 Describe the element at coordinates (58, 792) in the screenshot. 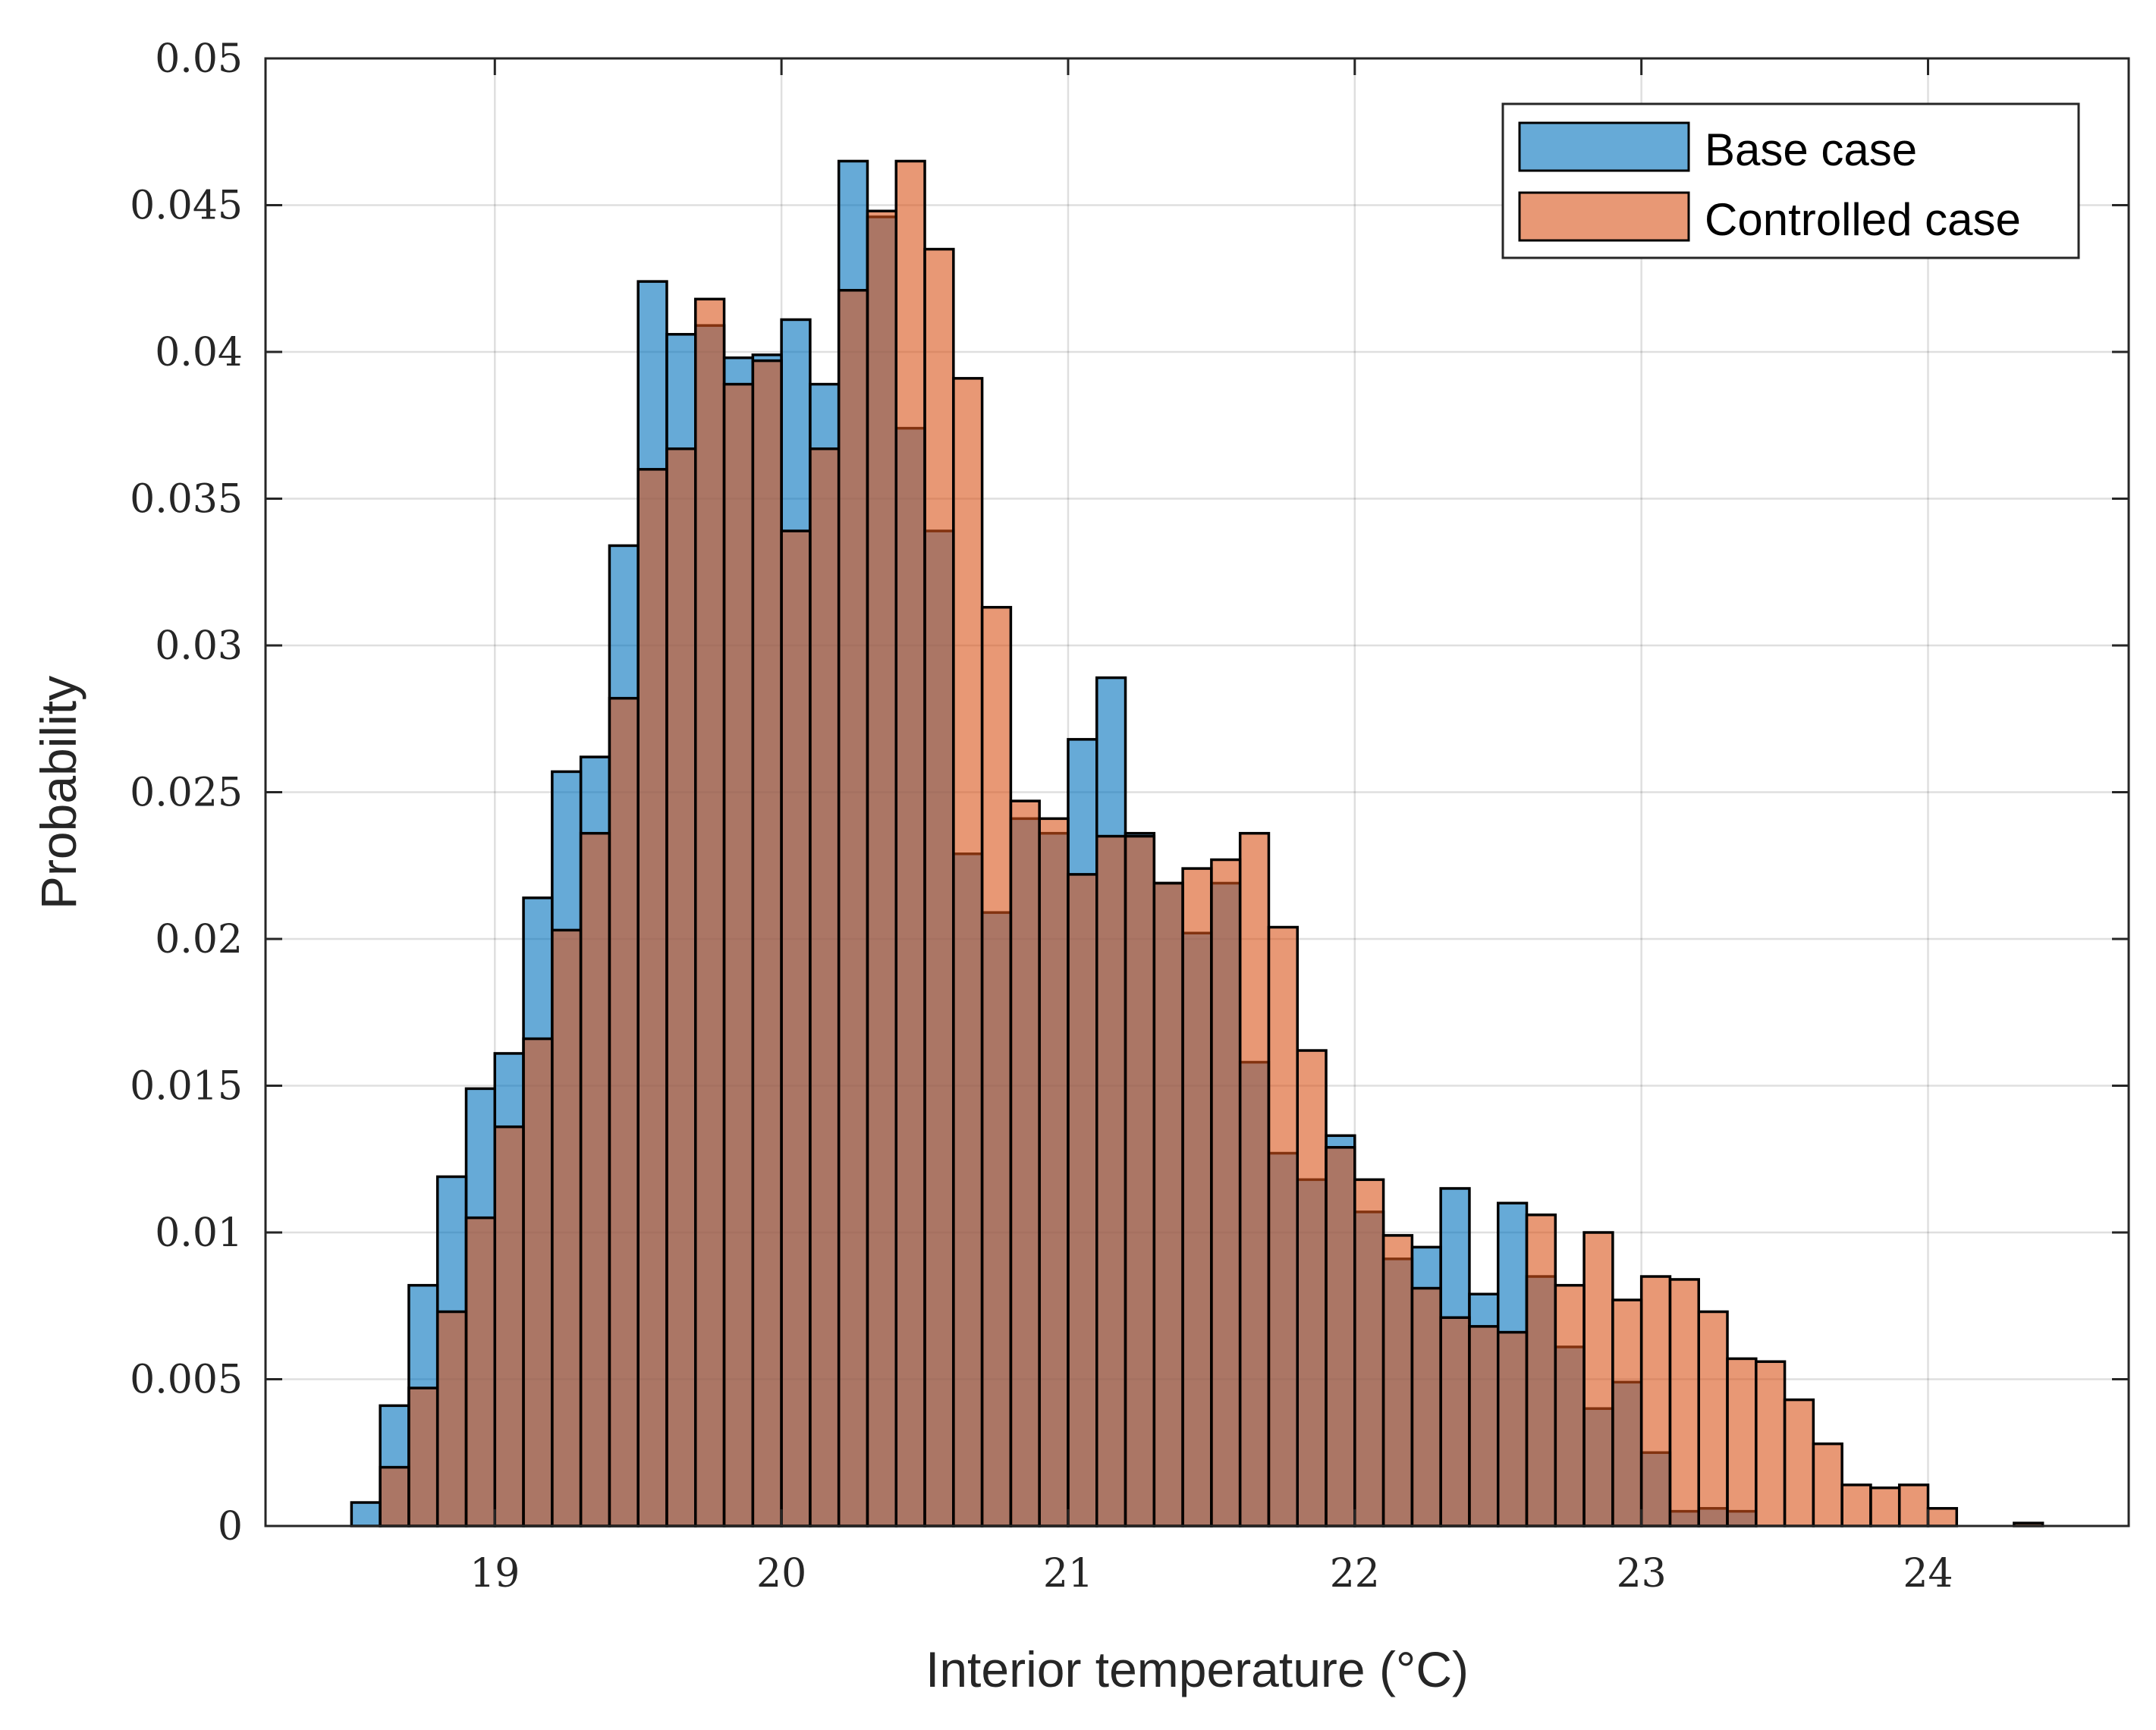

I see `y-axis-title: Probability` at that location.